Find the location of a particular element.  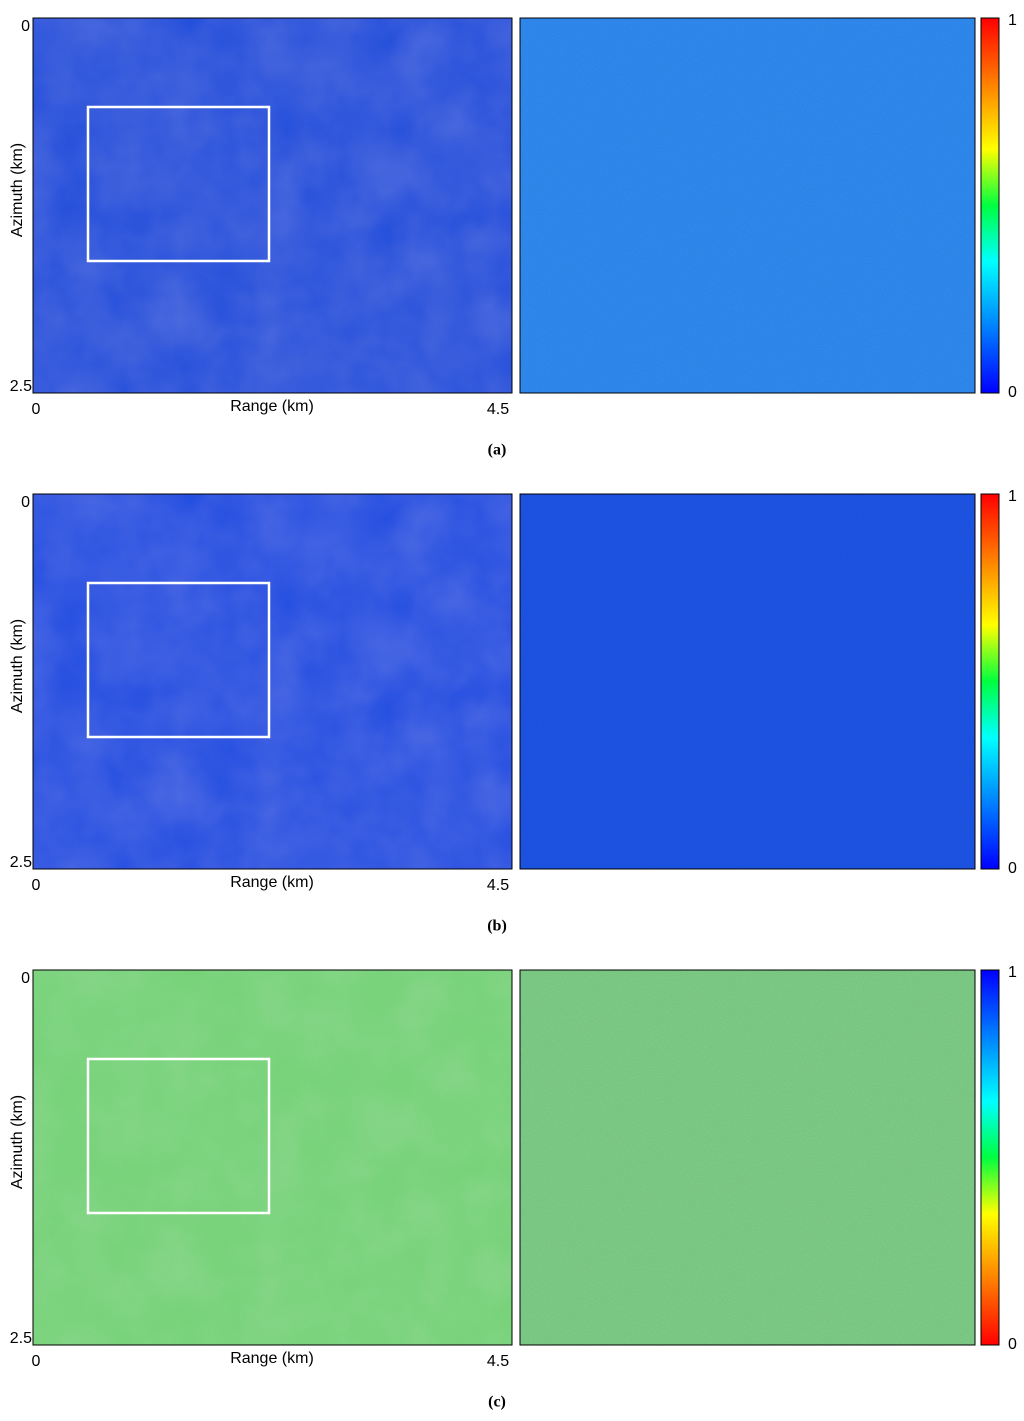

caption: (c) is located at coordinates (497, 1402).